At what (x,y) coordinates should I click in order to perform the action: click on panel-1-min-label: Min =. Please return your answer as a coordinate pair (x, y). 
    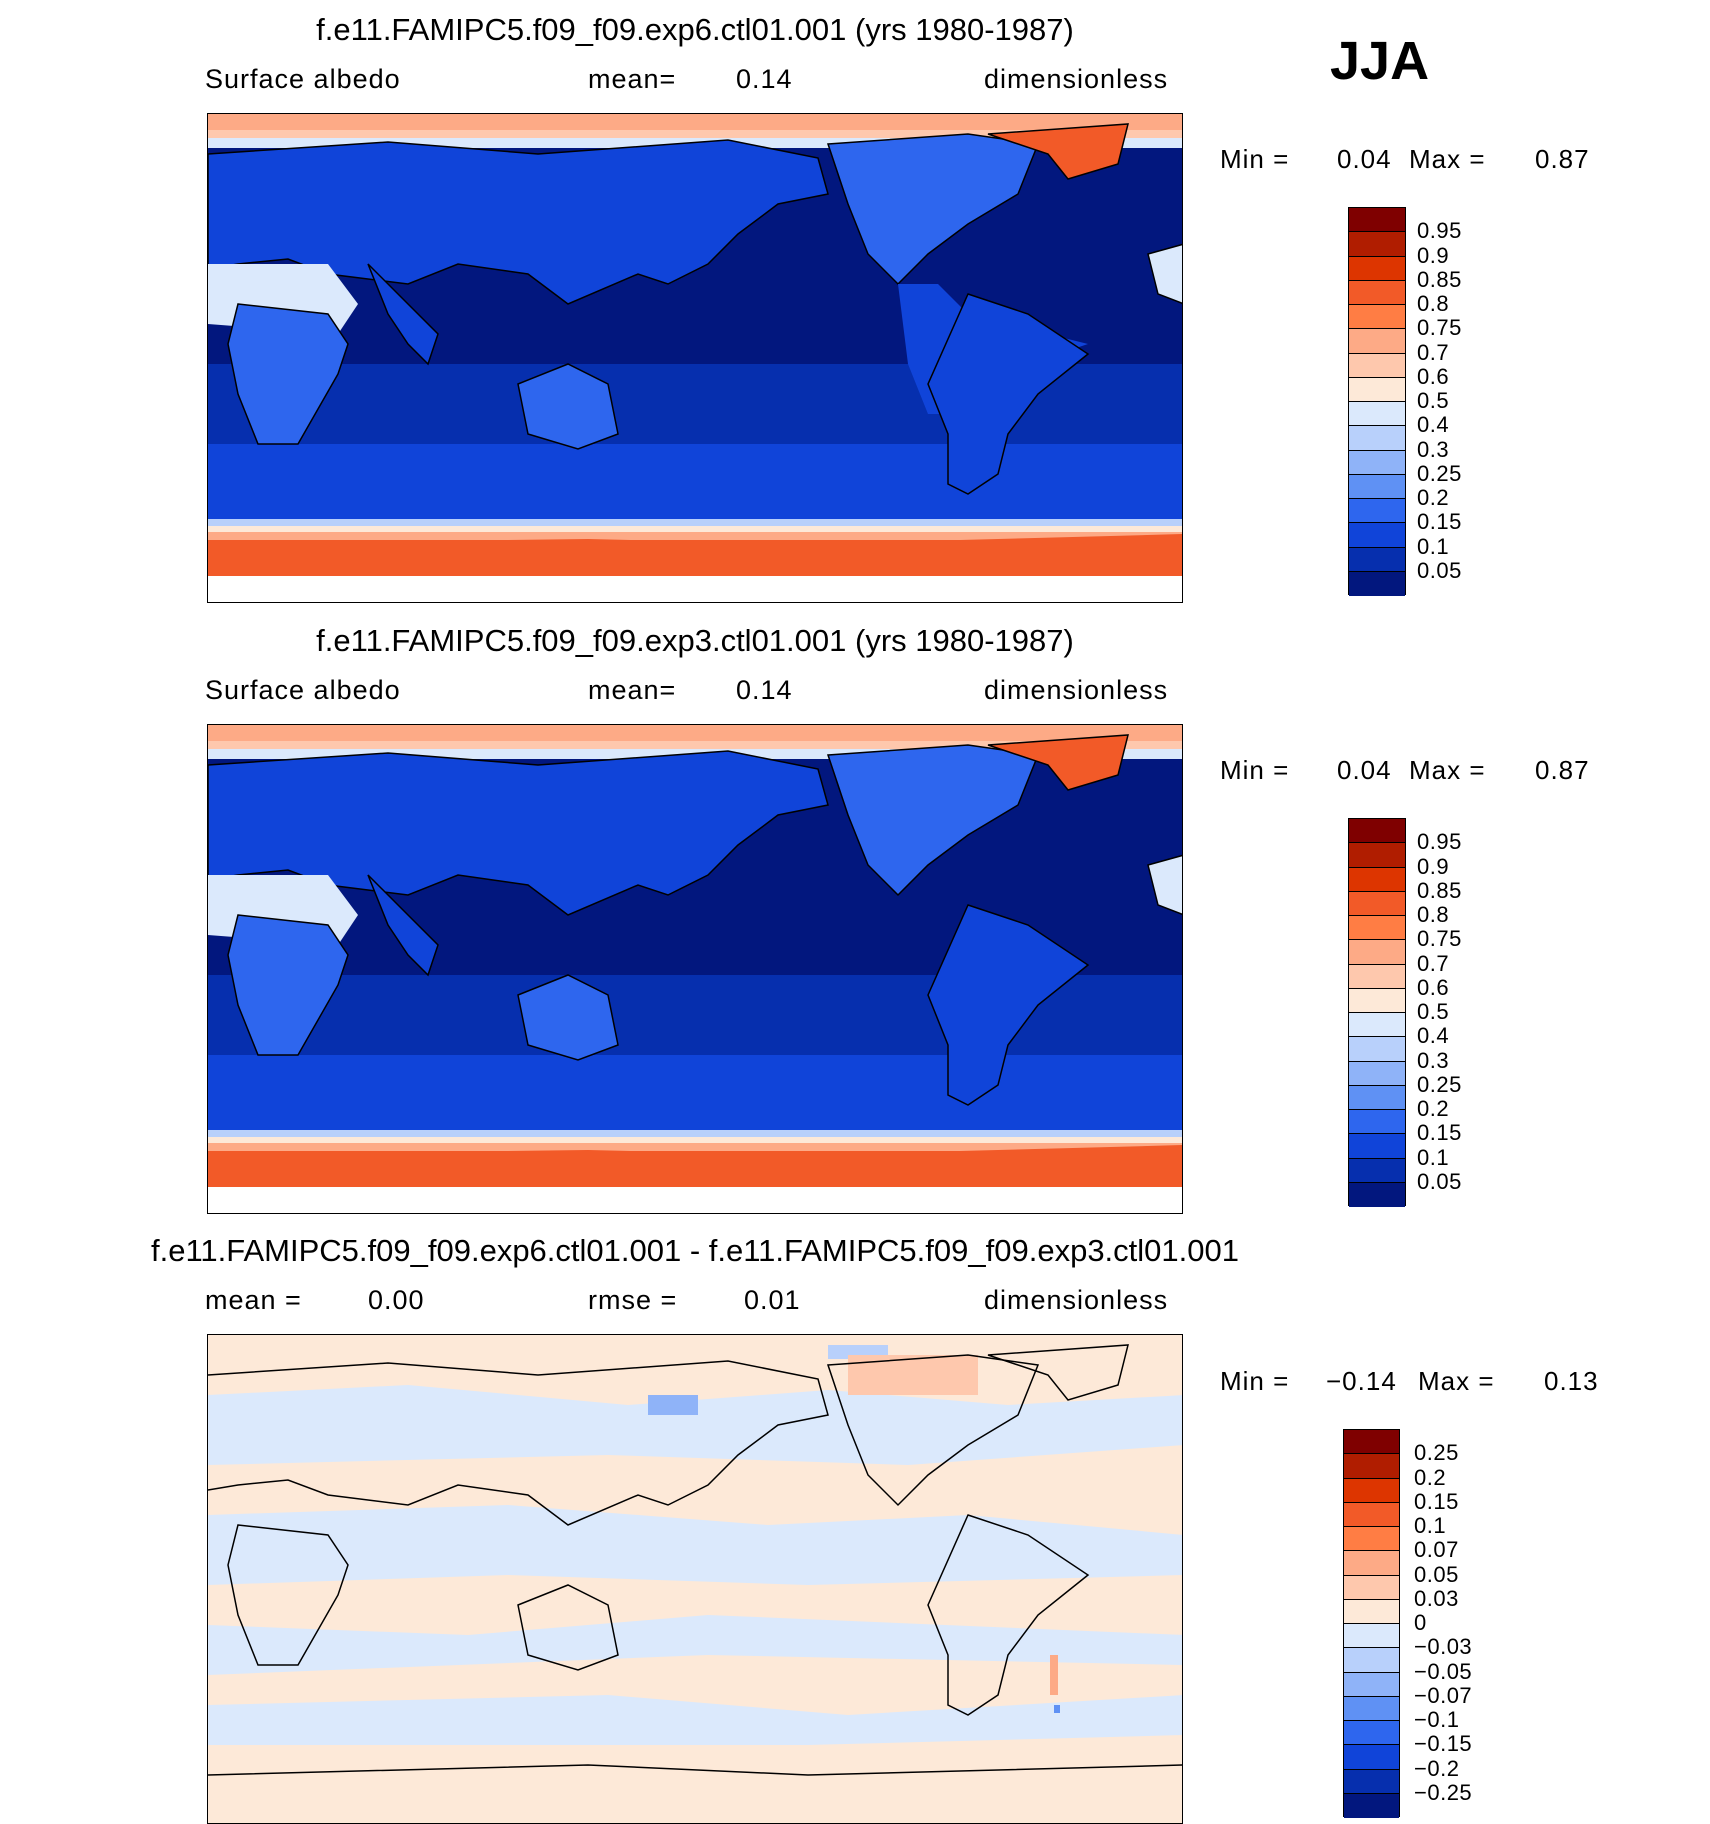
    Looking at the image, I should click on (1255, 159).